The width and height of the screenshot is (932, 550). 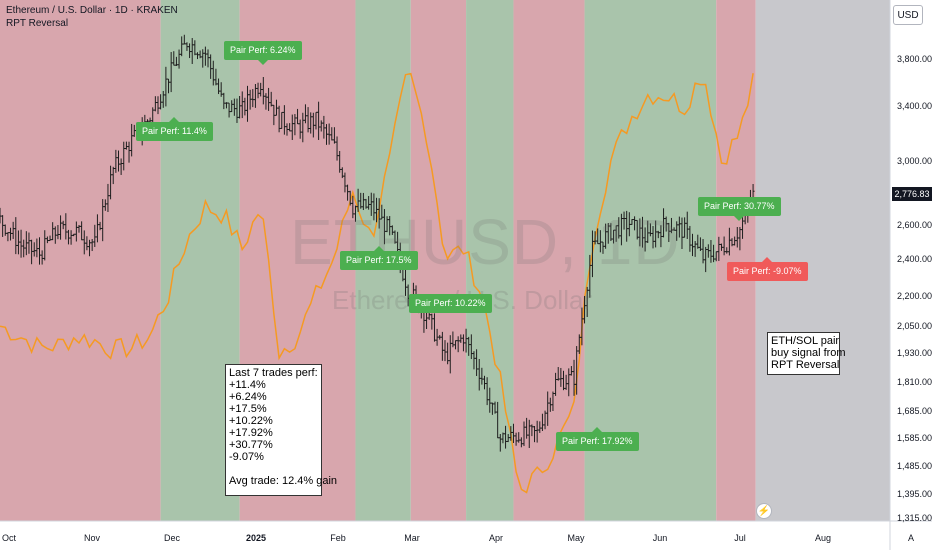 I want to click on pair-perf-label-1: Pair Perf: 11.4%, so click(x=174, y=129).